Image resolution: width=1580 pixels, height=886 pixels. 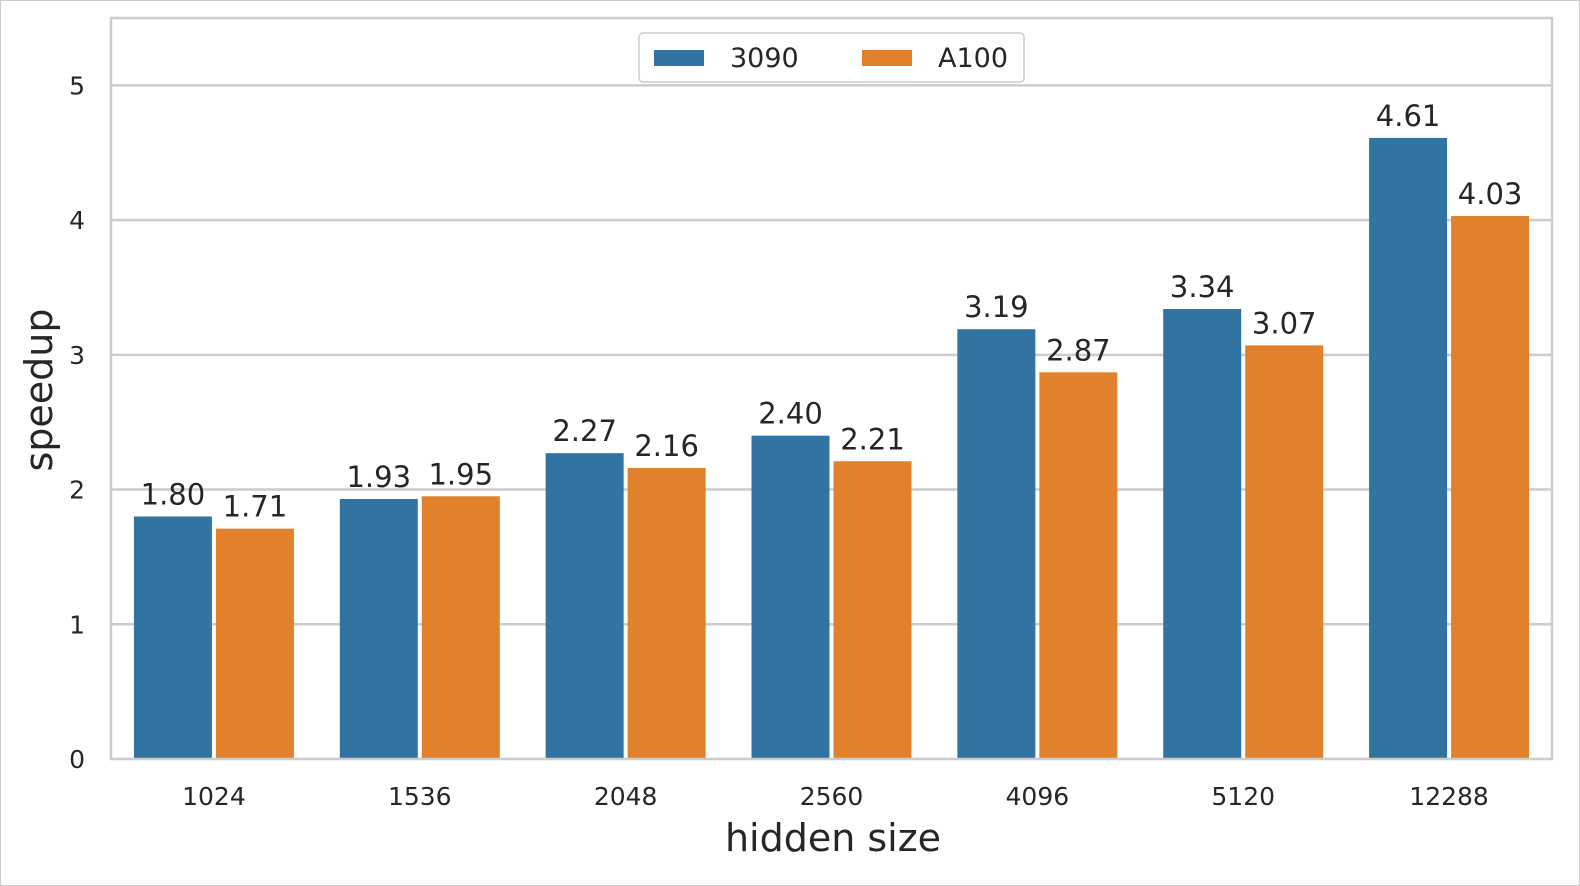 What do you see at coordinates (77, 422) in the screenshot?
I see `y-axis: 0 1 2 3 4 5` at bounding box center [77, 422].